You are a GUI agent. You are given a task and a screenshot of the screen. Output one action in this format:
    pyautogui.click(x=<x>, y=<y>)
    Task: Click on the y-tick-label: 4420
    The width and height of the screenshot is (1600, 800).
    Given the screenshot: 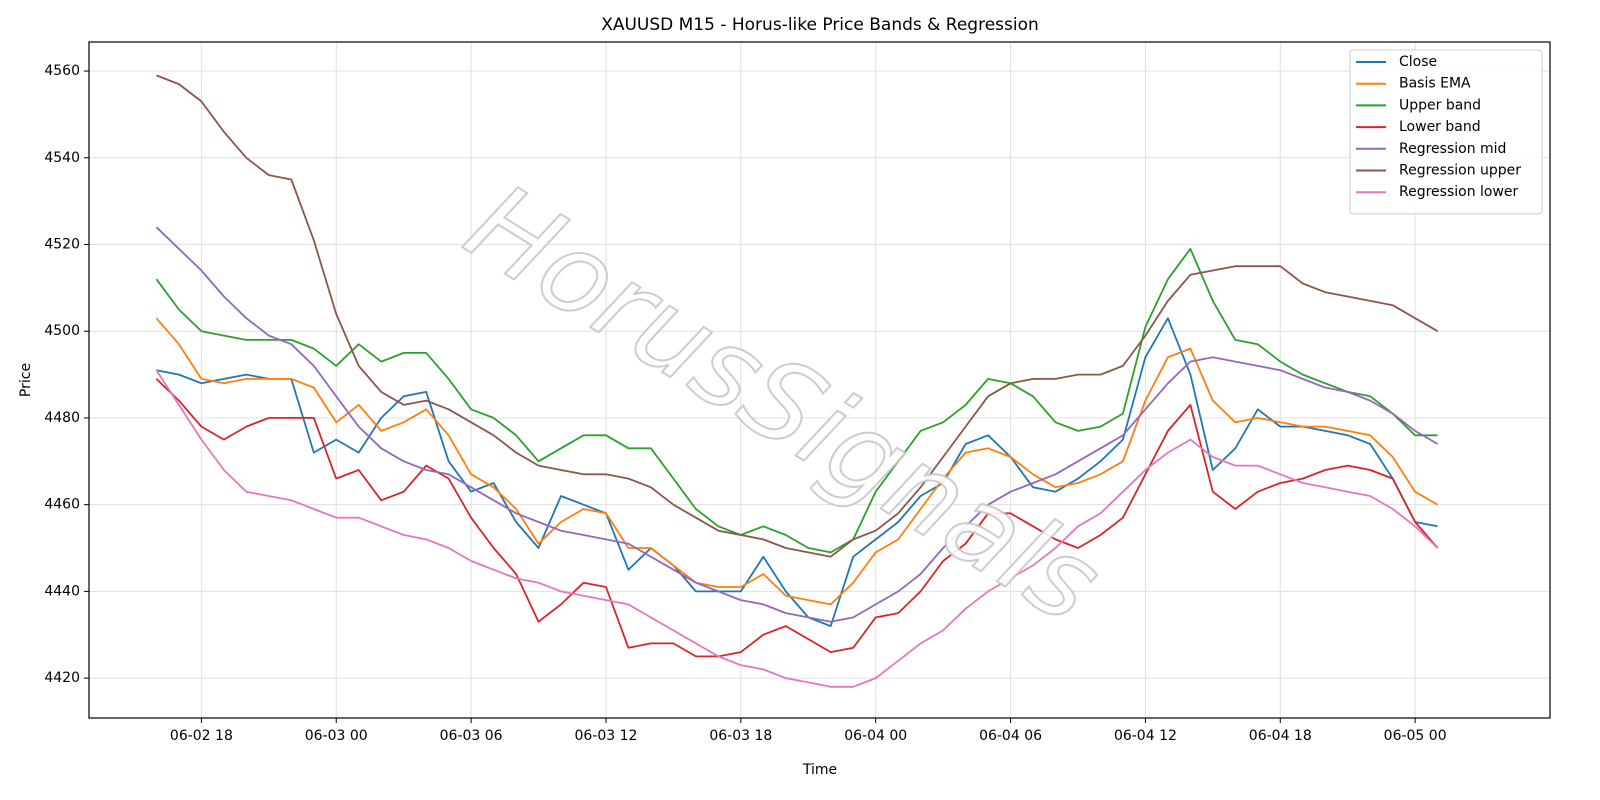 What is the action you would take?
    pyautogui.click(x=62, y=678)
    